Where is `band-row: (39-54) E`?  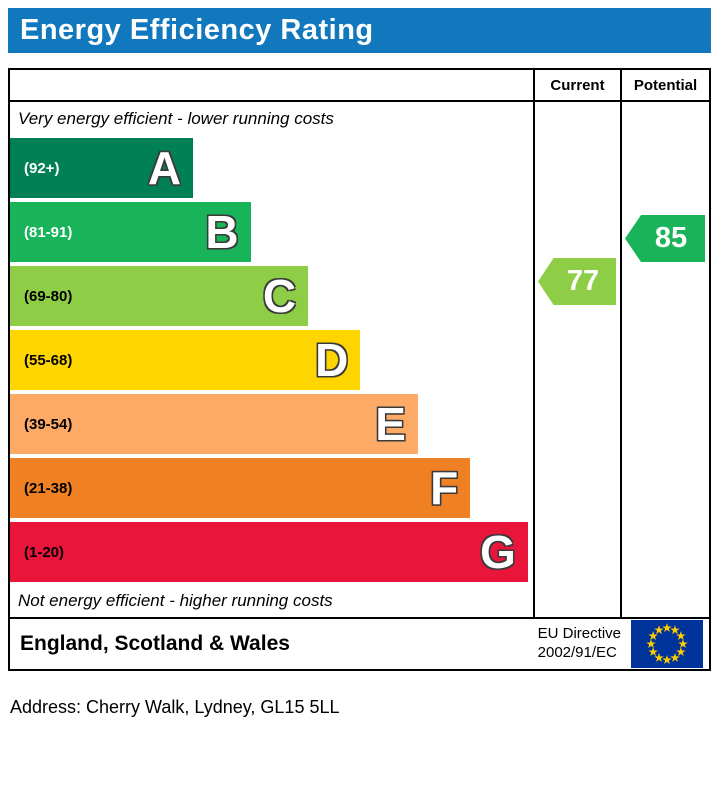 band-row: (39-54) E is located at coordinates (271, 424).